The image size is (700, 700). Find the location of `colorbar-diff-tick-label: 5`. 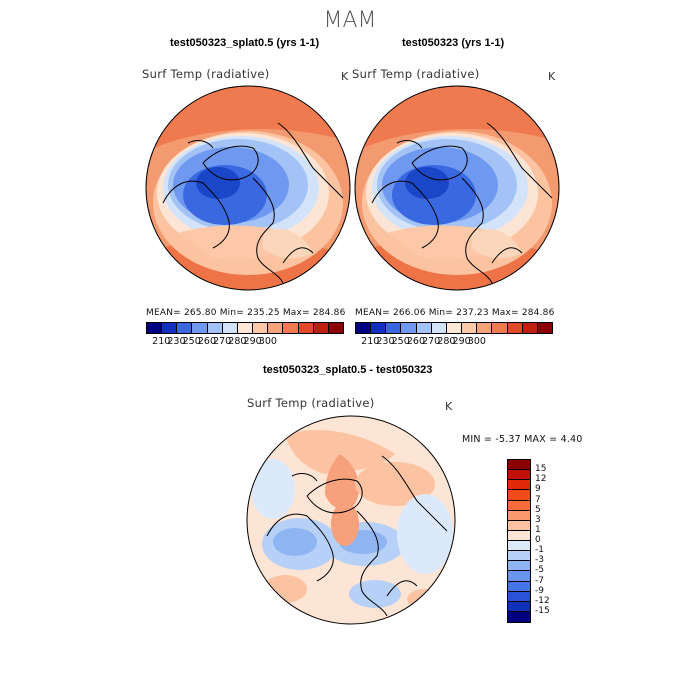

colorbar-diff-tick-label: 5 is located at coordinates (538, 509).